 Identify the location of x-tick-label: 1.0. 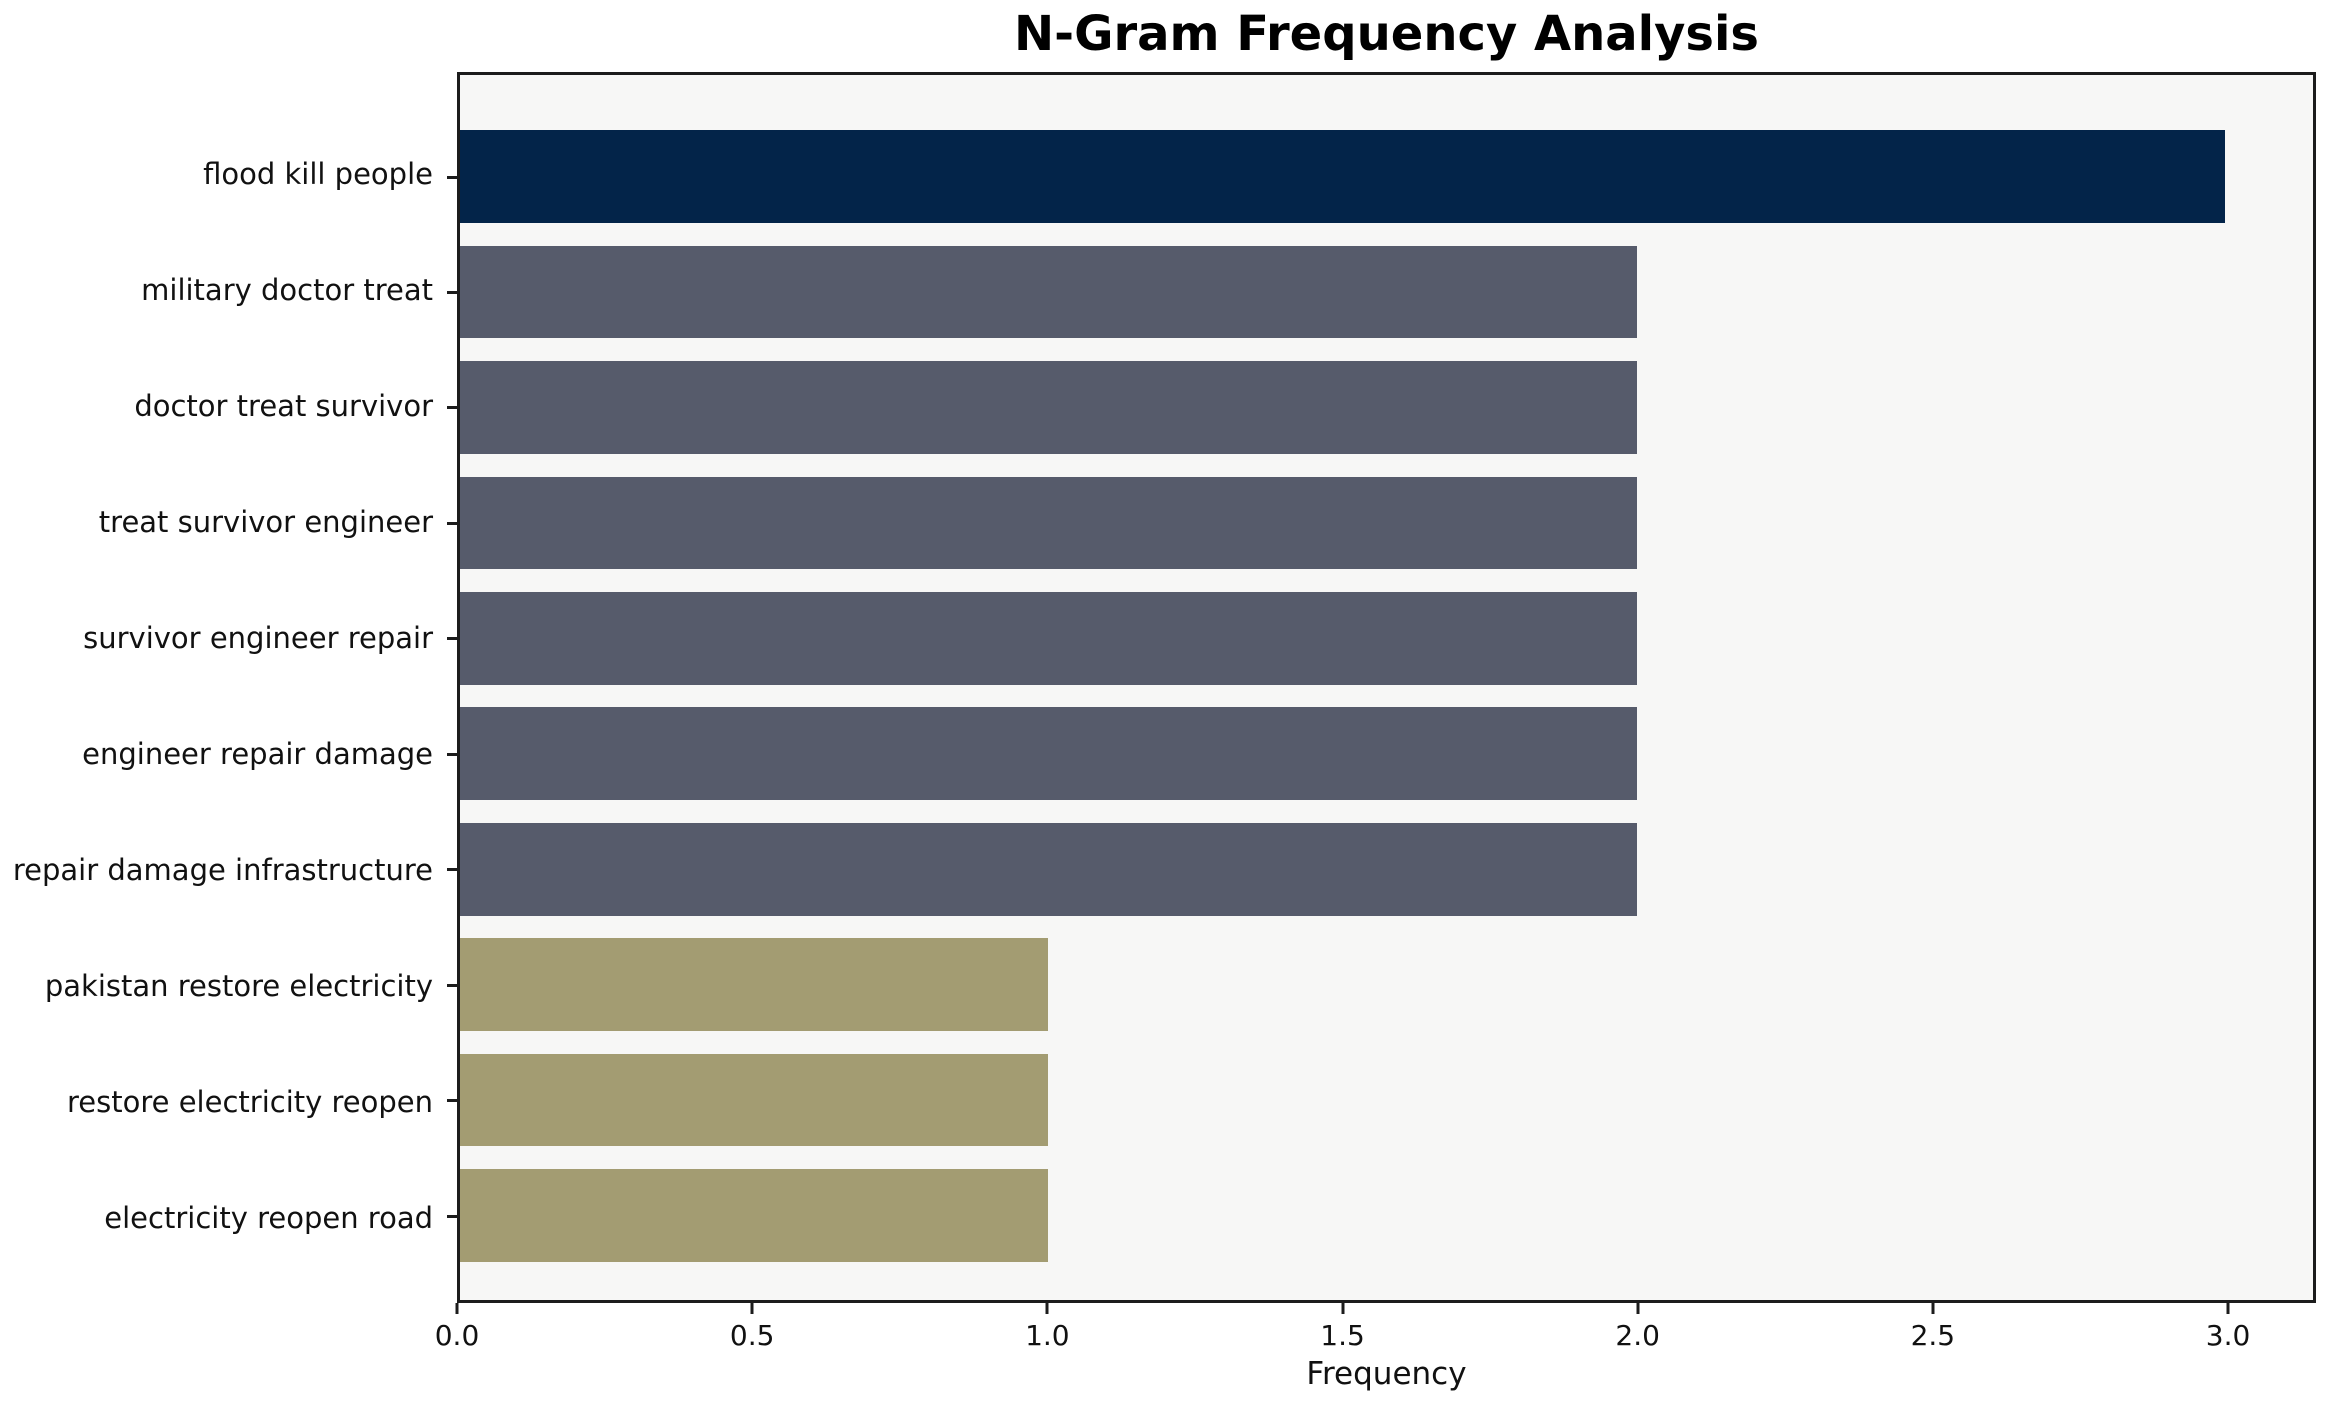
(1047, 1335).